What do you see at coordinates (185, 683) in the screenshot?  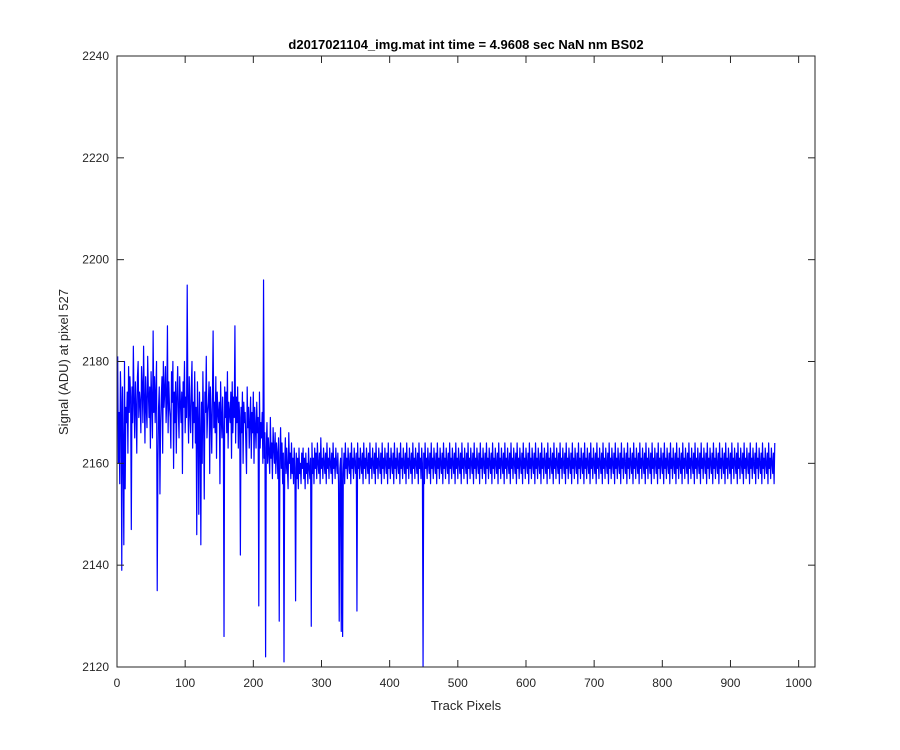 I see `x-tick-label: 100` at bounding box center [185, 683].